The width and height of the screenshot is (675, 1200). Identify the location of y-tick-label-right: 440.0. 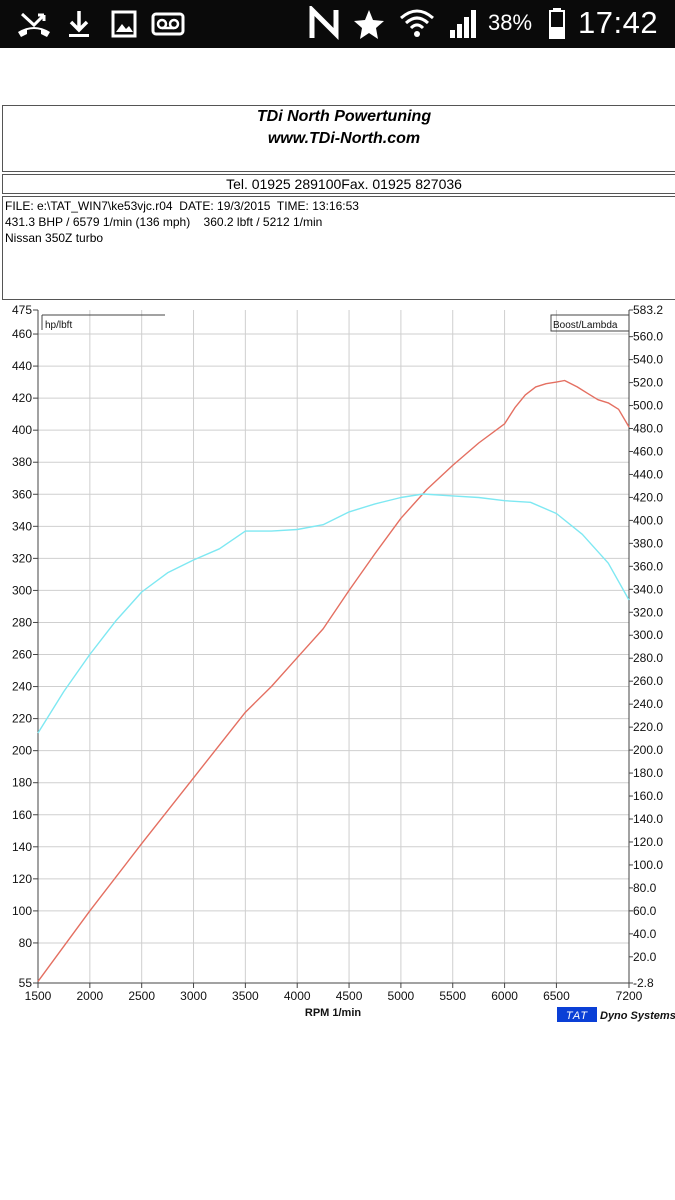
(648, 474).